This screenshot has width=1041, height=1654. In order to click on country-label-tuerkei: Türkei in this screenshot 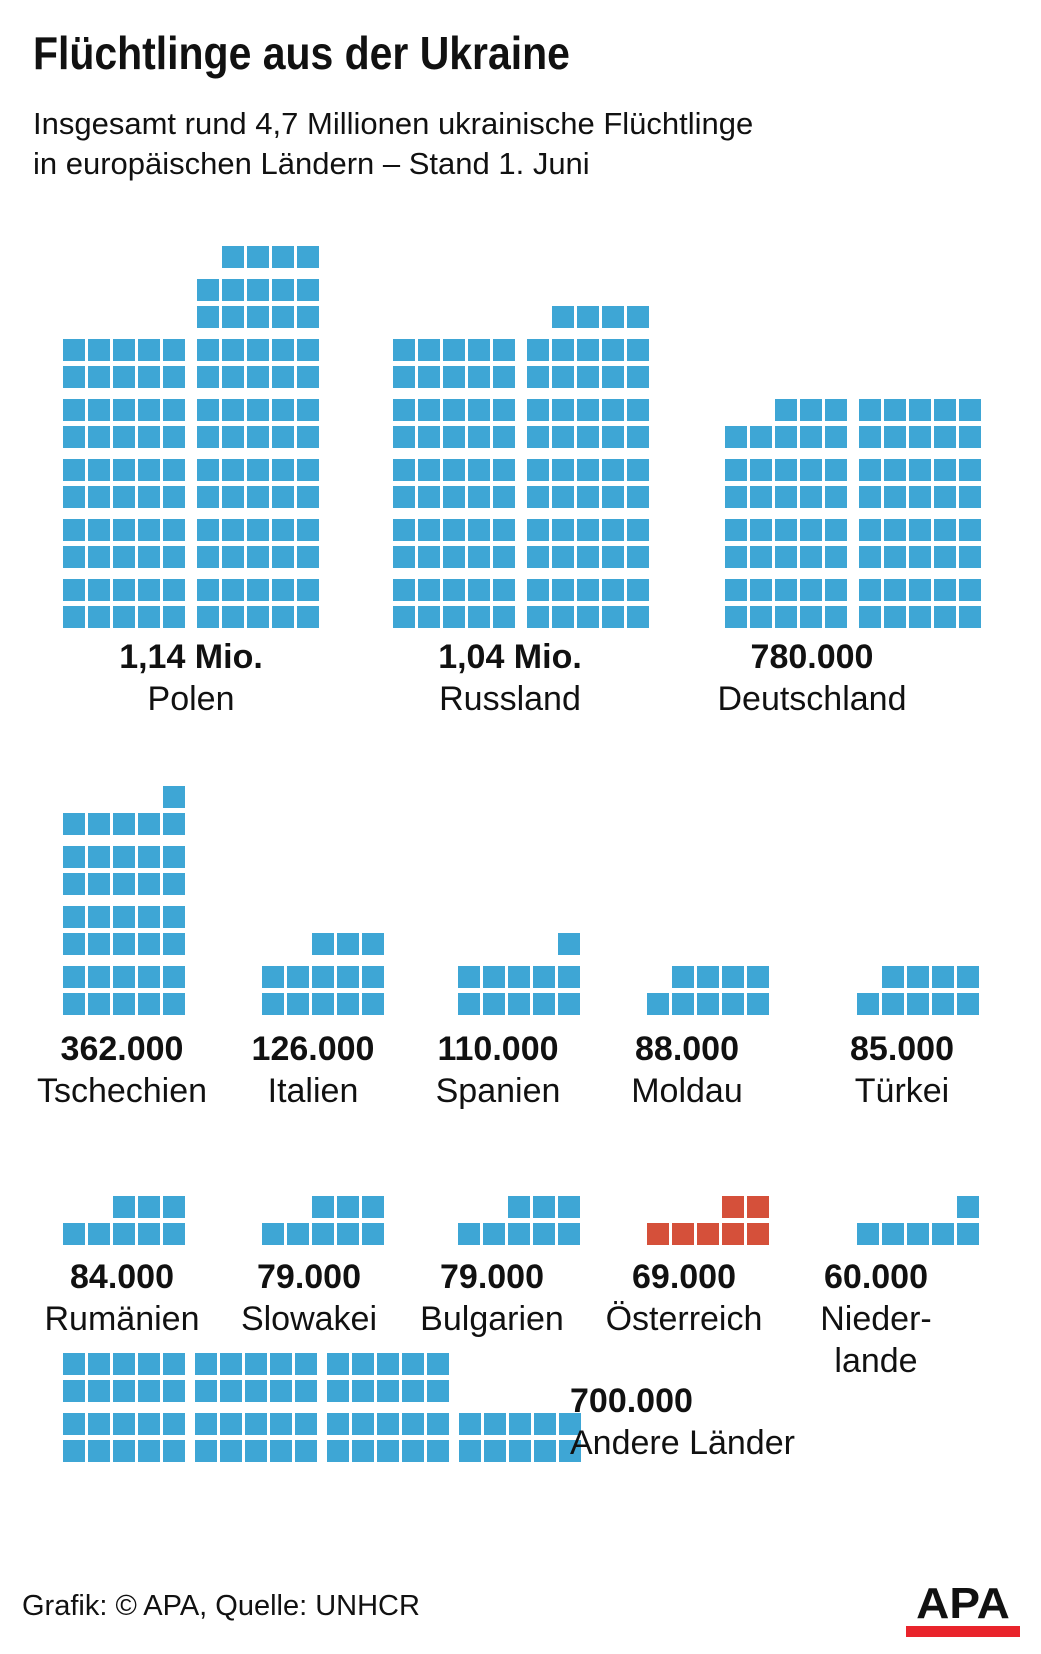, I will do `click(896, 1091)`.